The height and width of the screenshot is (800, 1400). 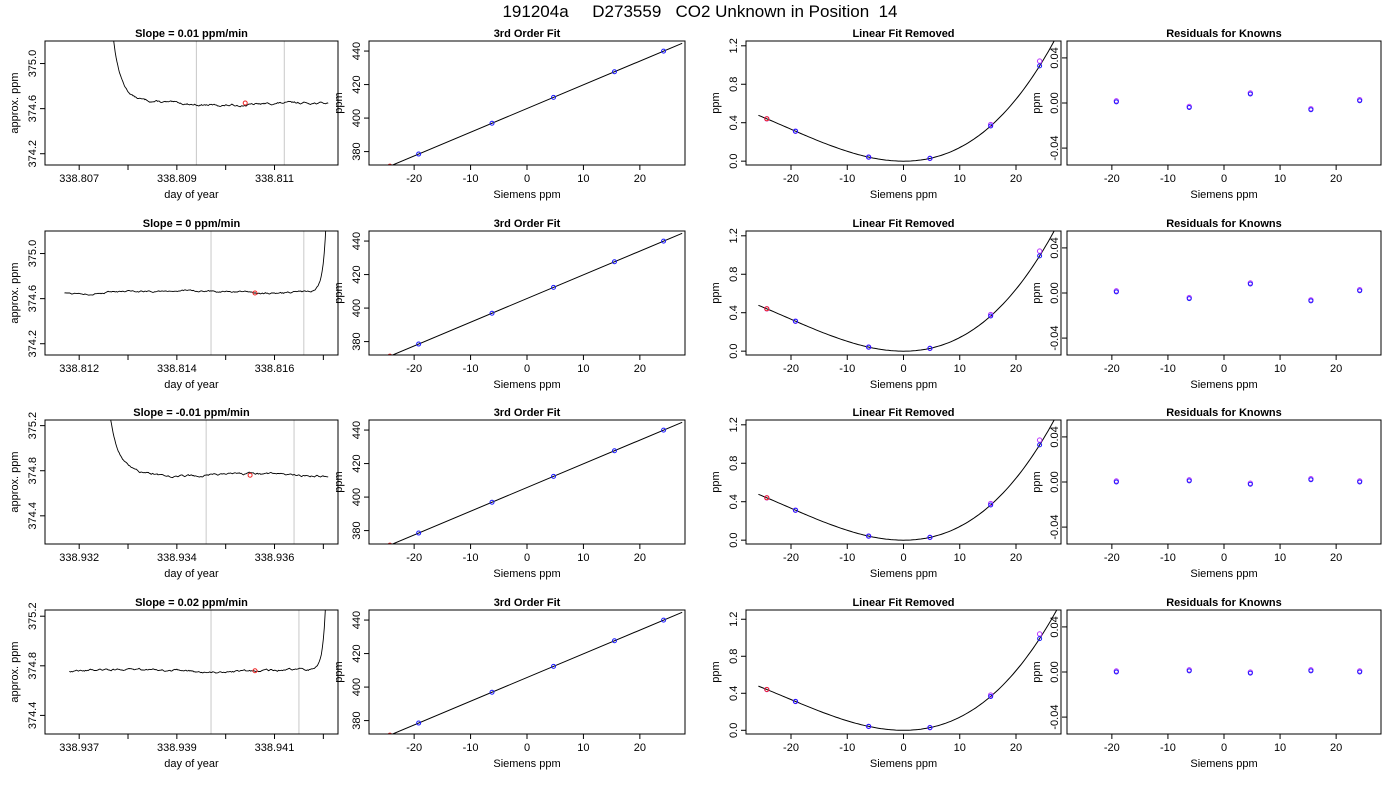 I want to click on y-tick-label: 374.8, so click(x=33, y=471).